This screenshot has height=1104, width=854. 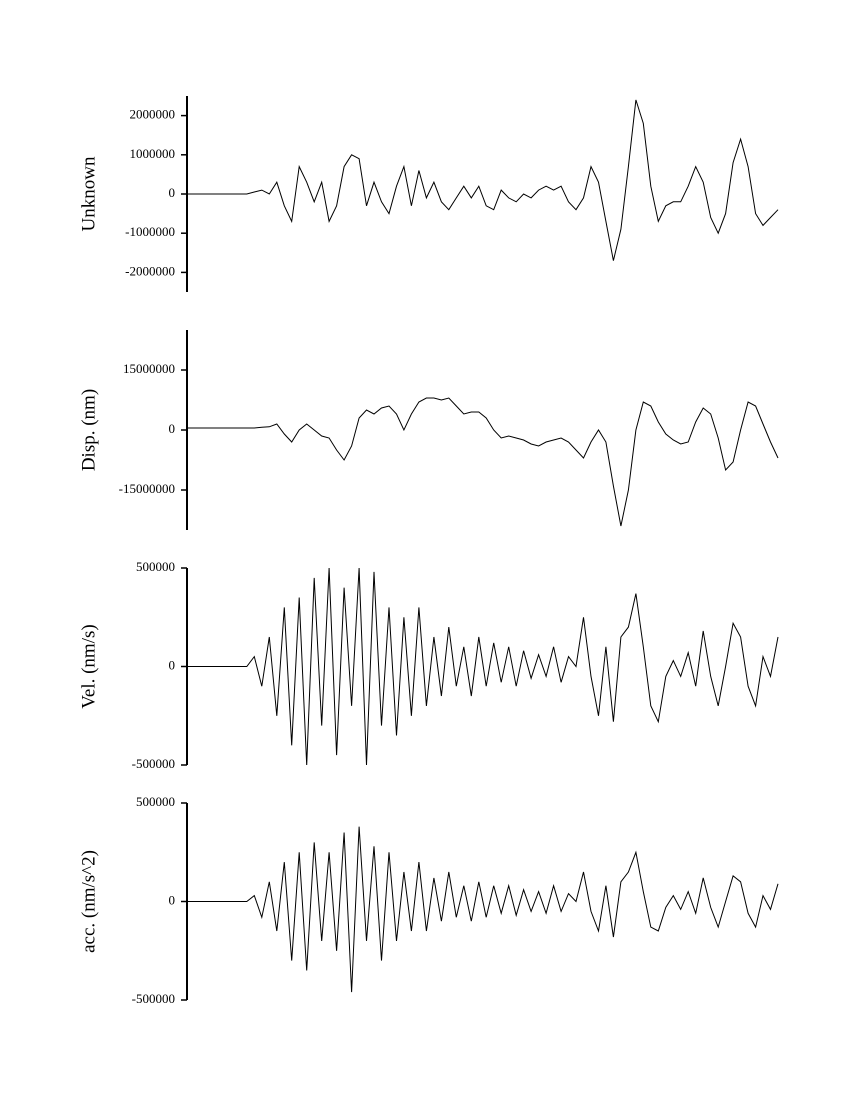 What do you see at coordinates (150, 270) in the screenshot?
I see `y-tick-label: -2000000` at bounding box center [150, 270].